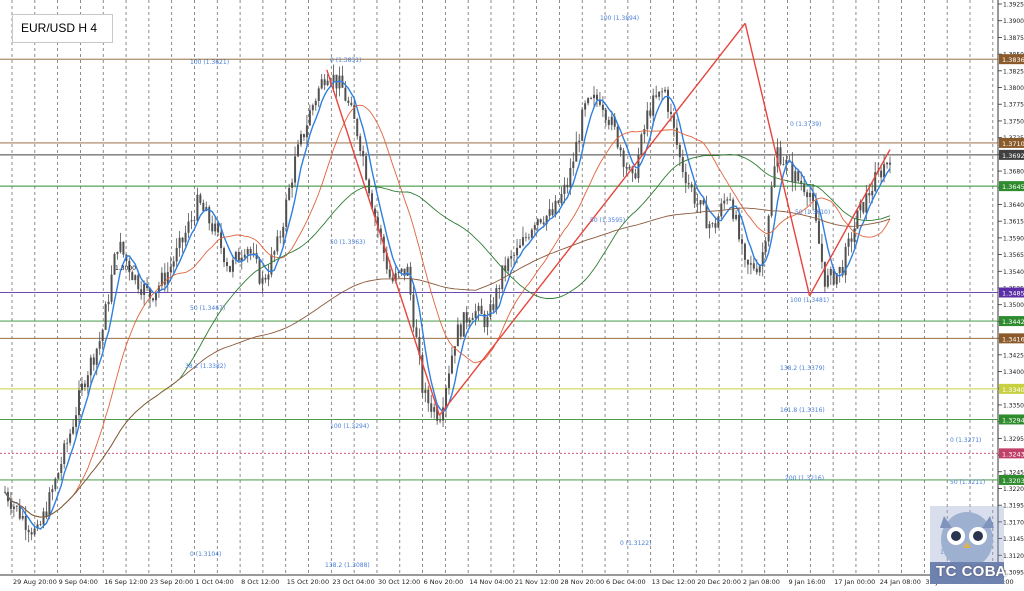 The width and height of the screenshot is (1024, 591). I want to click on fib-annotation: 50 (1.3563), so click(347, 242).